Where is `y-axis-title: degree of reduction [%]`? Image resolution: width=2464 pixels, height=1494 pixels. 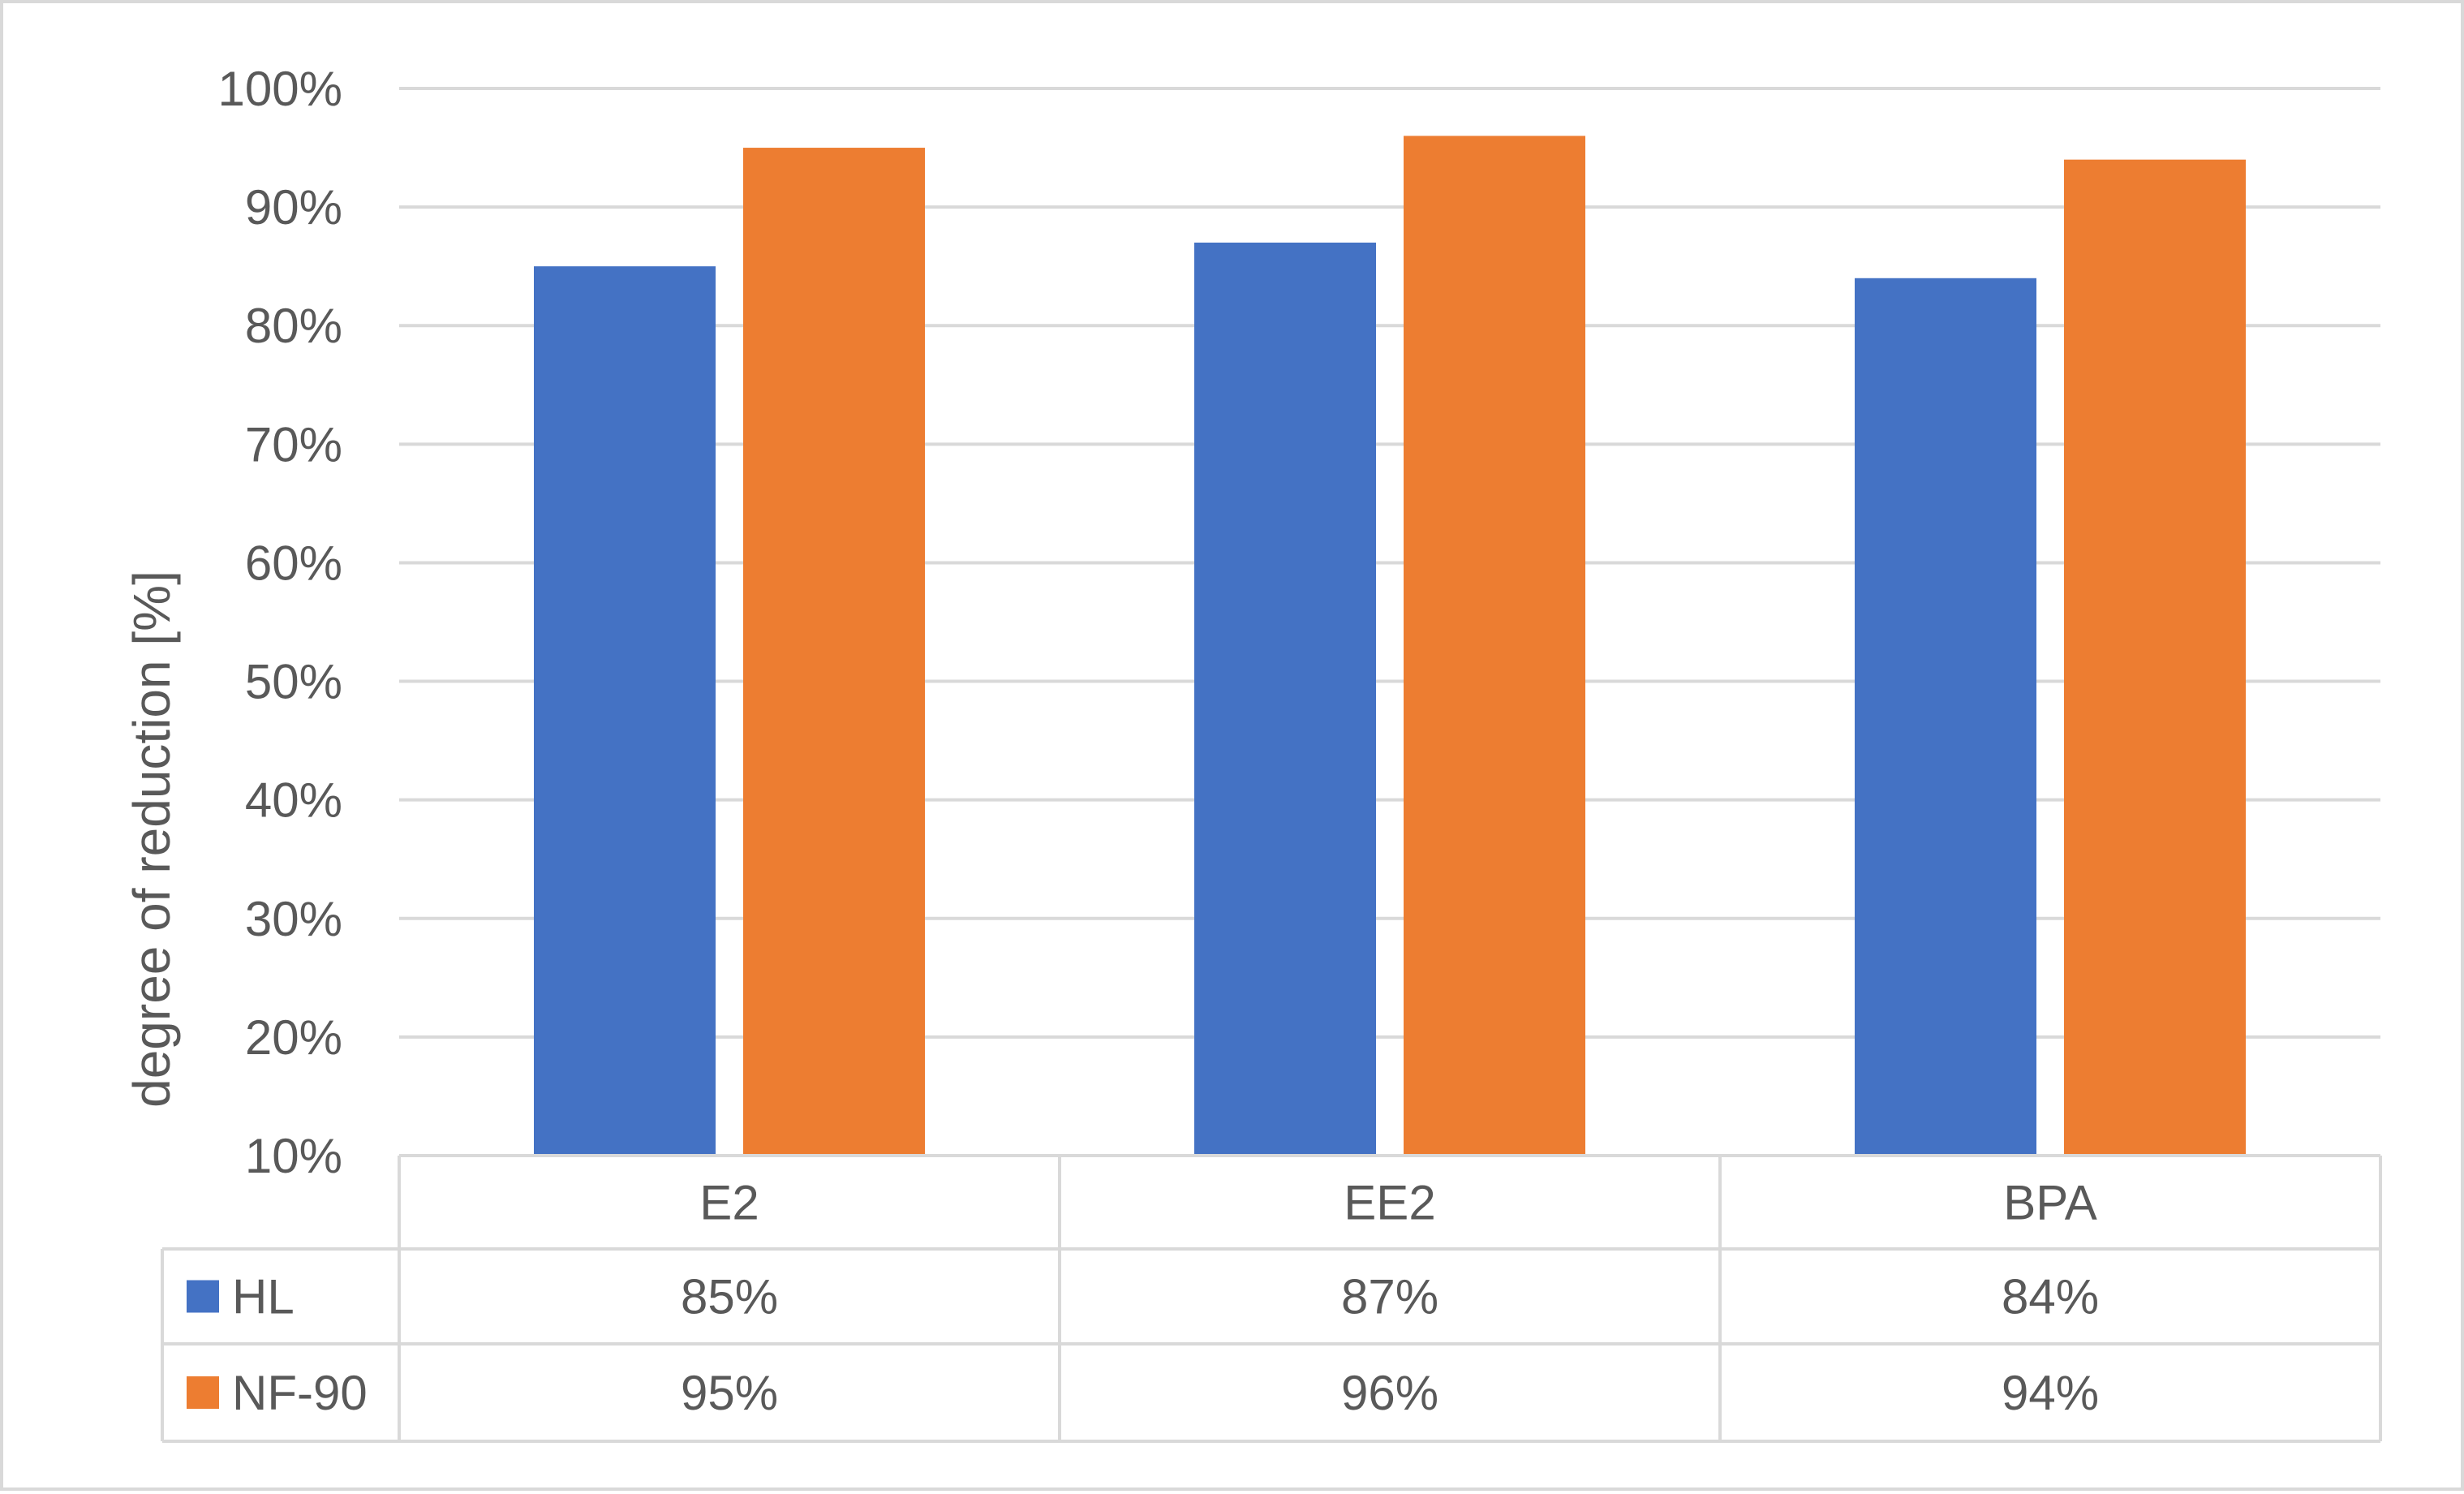
y-axis-title: degree of reduction [%] is located at coordinates (152, 839).